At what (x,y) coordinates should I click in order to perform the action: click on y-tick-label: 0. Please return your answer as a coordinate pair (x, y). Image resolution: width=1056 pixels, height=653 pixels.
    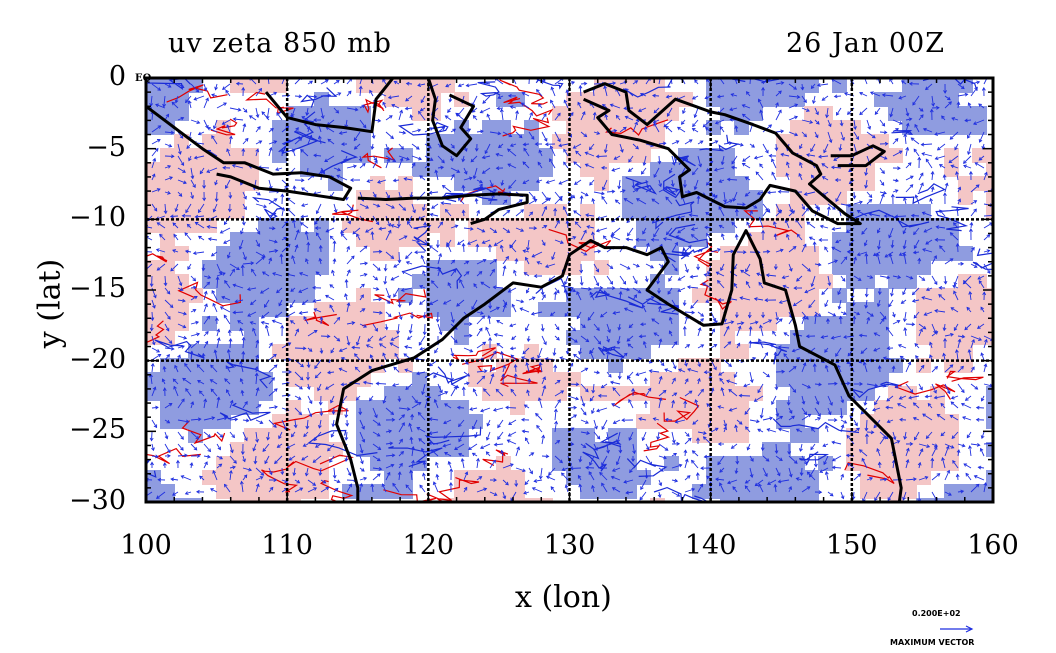
    Looking at the image, I should click on (117, 76).